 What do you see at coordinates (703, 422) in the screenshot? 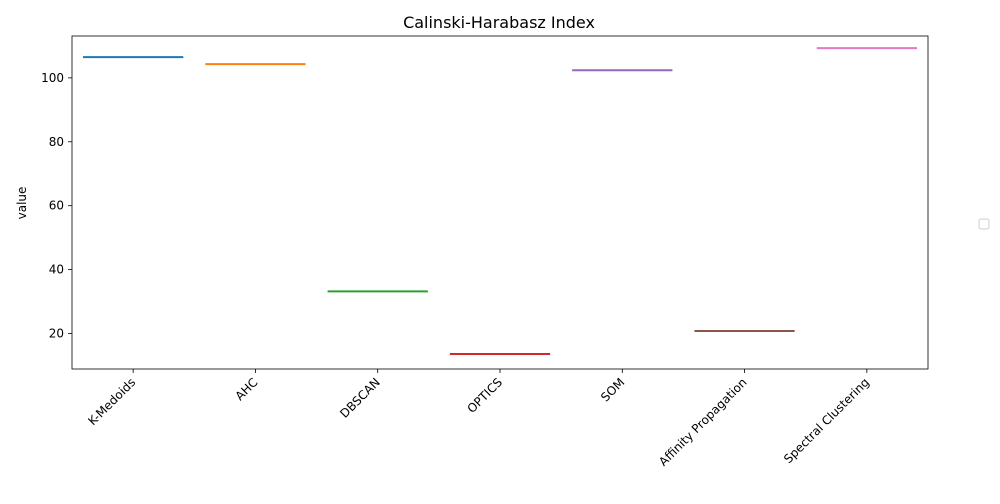
I see `x-tick-label: Affinity Propagation` at bounding box center [703, 422].